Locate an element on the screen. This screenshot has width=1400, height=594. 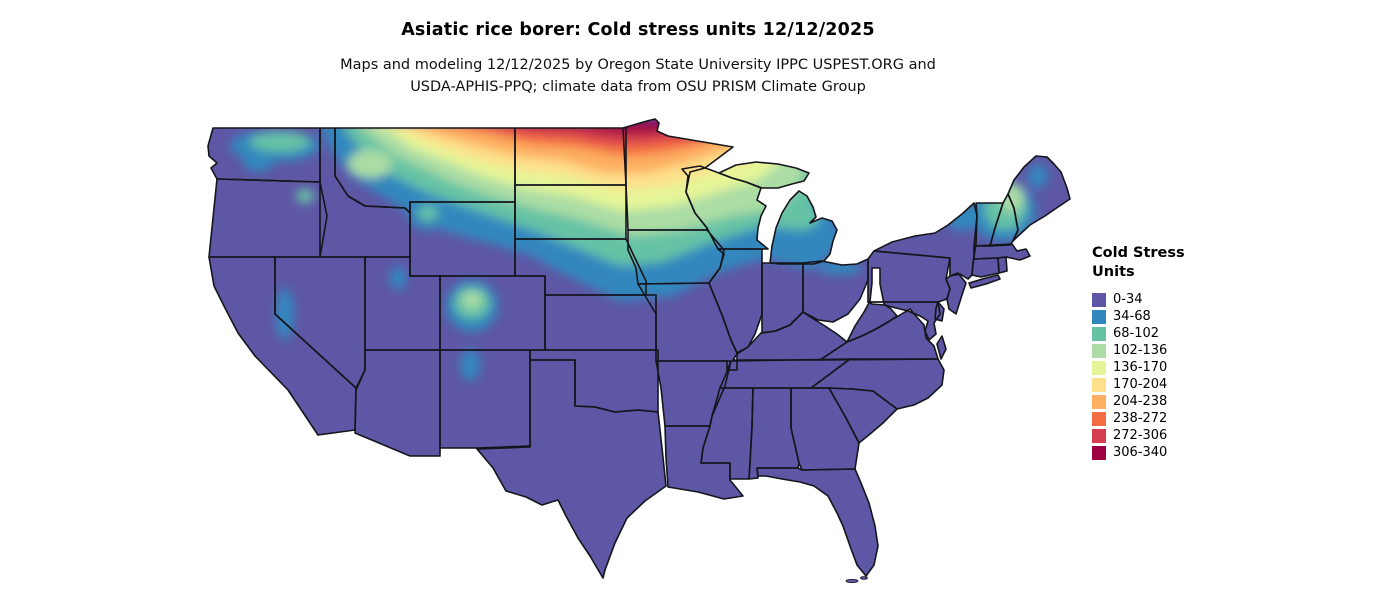
legend-item: 68-102 is located at coordinates (1152, 333).